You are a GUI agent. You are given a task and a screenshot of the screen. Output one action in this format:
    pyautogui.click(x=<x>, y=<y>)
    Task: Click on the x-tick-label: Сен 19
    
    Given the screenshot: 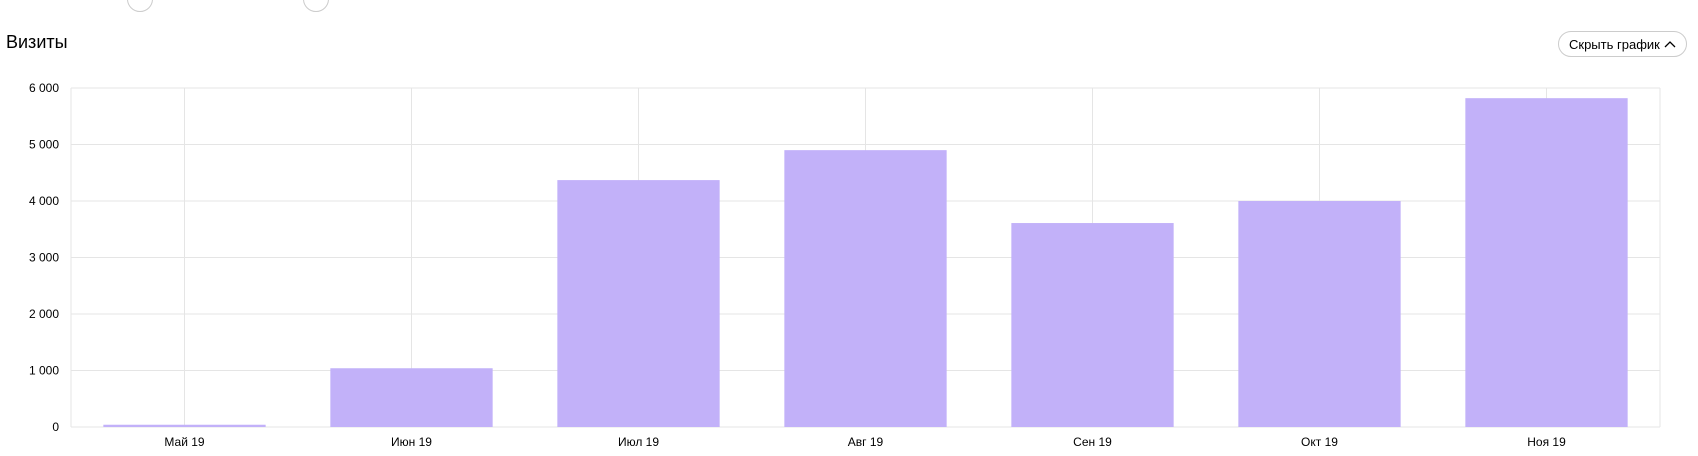 What is the action you would take?
    pyautogui.click(x=1092, y=442)
    